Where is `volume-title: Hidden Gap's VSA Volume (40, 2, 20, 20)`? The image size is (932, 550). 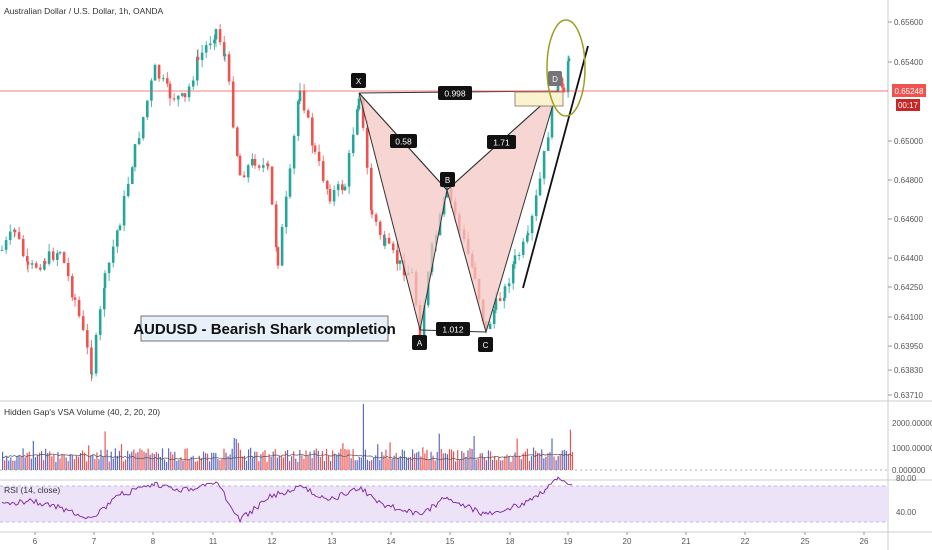 volume-title: Hidden Gap's VSA Volume (40, 2, 20, 20) is located at coordinates (82, 412).